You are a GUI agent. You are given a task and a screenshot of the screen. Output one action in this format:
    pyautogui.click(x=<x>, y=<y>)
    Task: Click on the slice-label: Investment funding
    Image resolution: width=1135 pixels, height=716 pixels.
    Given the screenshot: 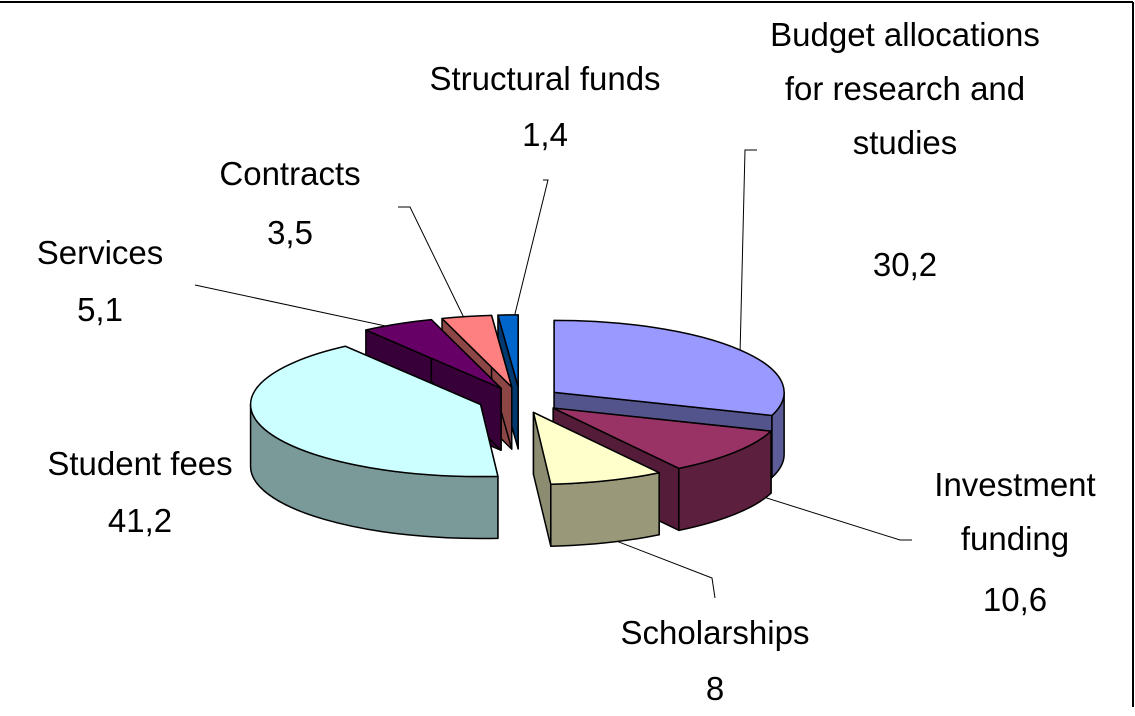 What is the action you would take?
    pyautogui.click(x=1015, y=511)
    